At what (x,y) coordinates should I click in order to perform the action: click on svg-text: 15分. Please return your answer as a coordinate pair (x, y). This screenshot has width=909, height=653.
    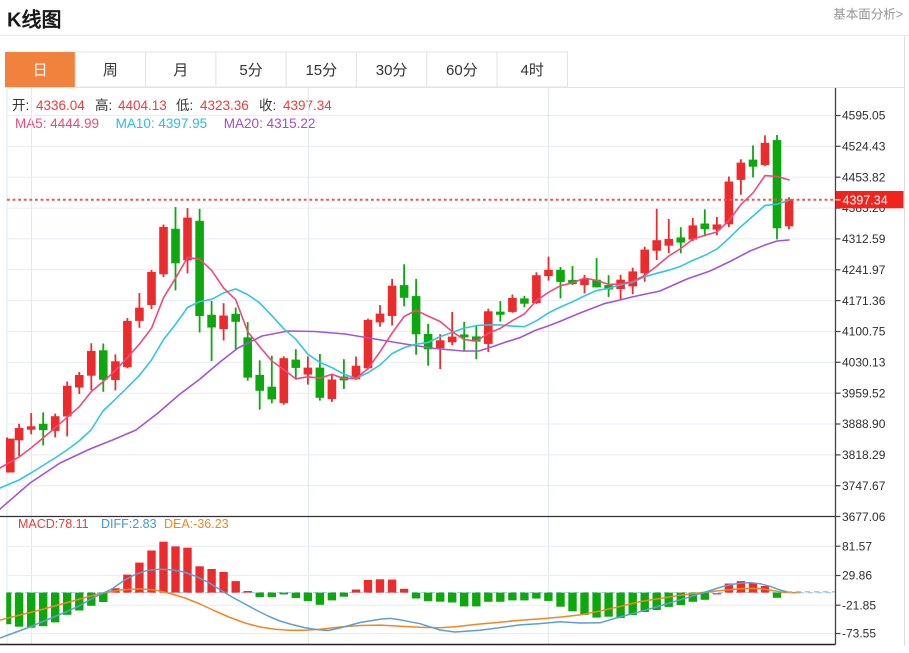
    Looking at the image, I should click on (321, 70).